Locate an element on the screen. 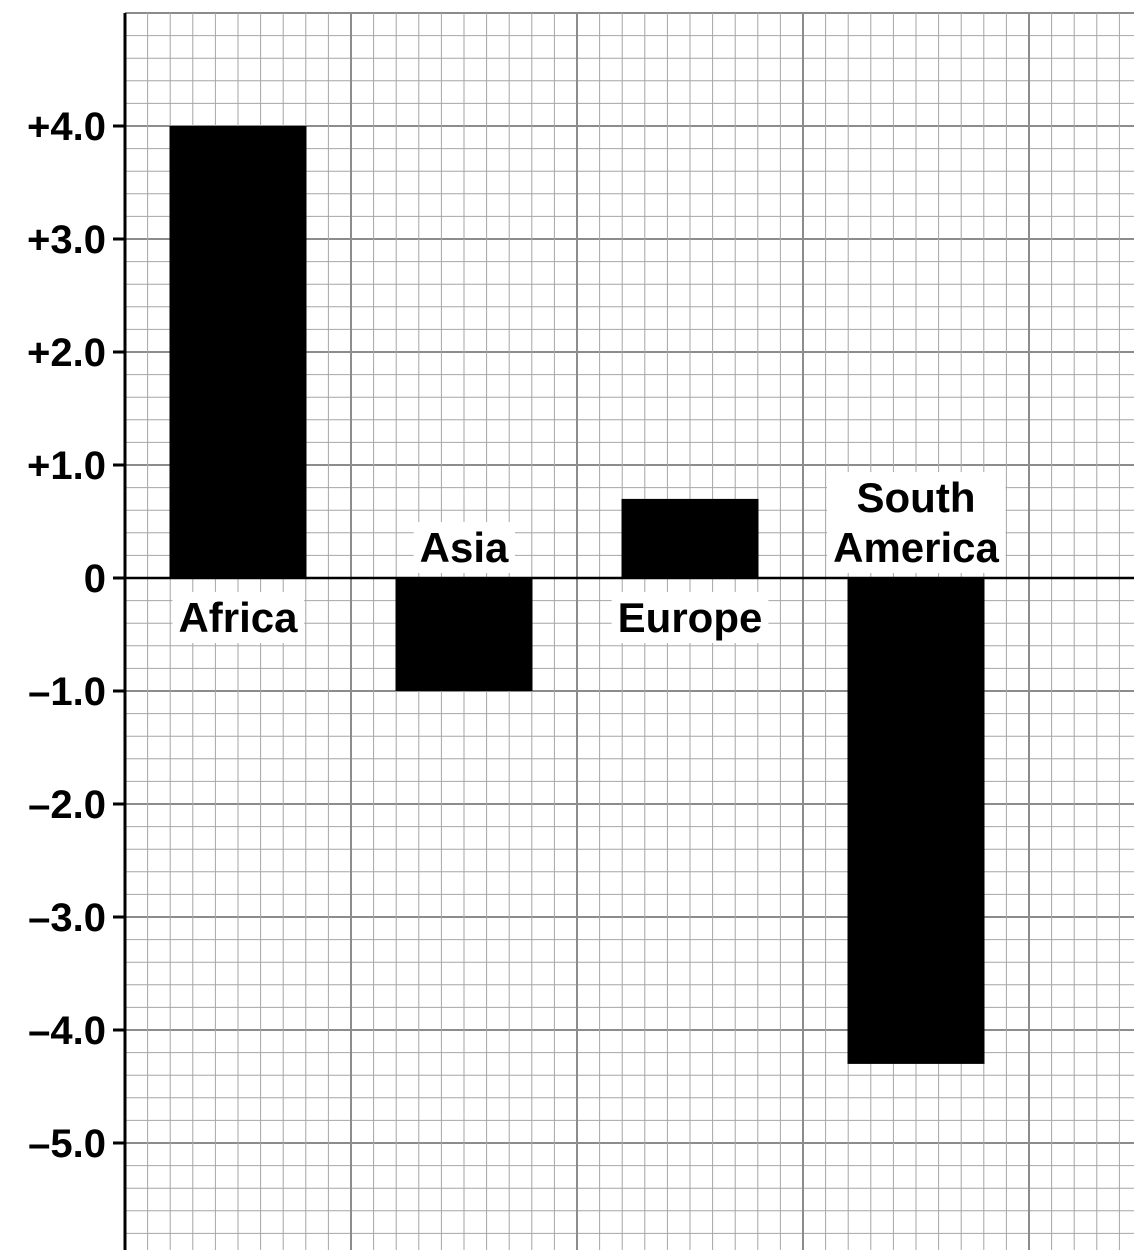 Image resolution: width=1134 pixels, height=1250 pixels. y-tick-label: –4.0 is located at coordinates (67, 1031).